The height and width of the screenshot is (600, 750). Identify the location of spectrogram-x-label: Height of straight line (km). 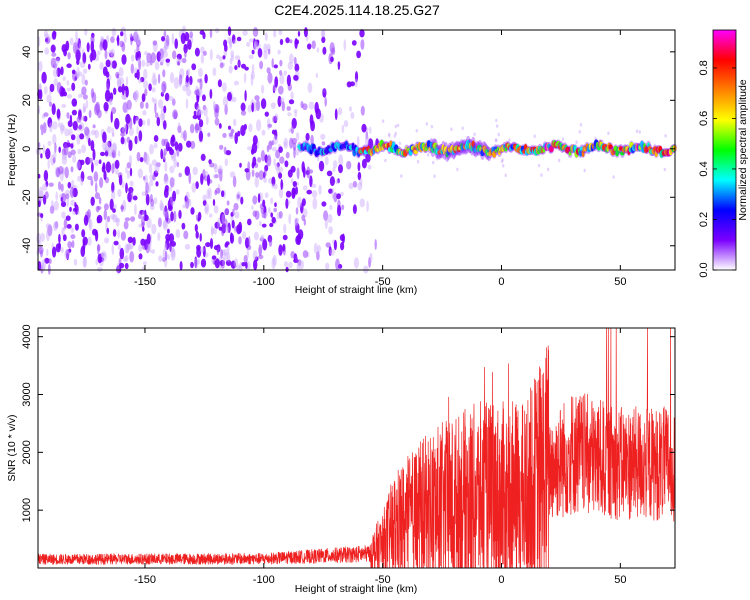
(356, 290).